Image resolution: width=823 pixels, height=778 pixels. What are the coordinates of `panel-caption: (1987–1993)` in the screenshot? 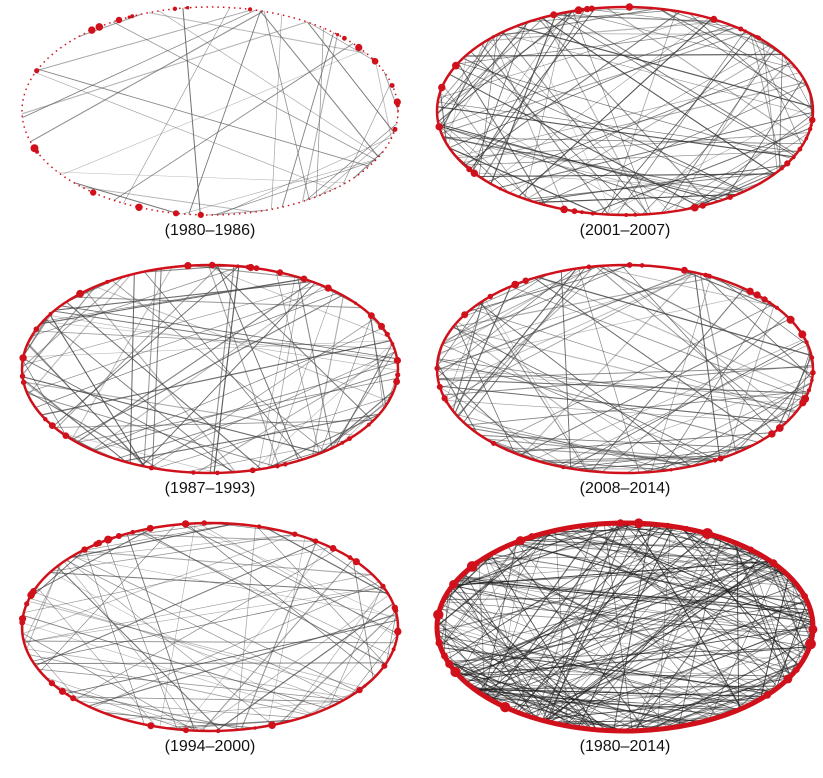 It's located at (210, 488).